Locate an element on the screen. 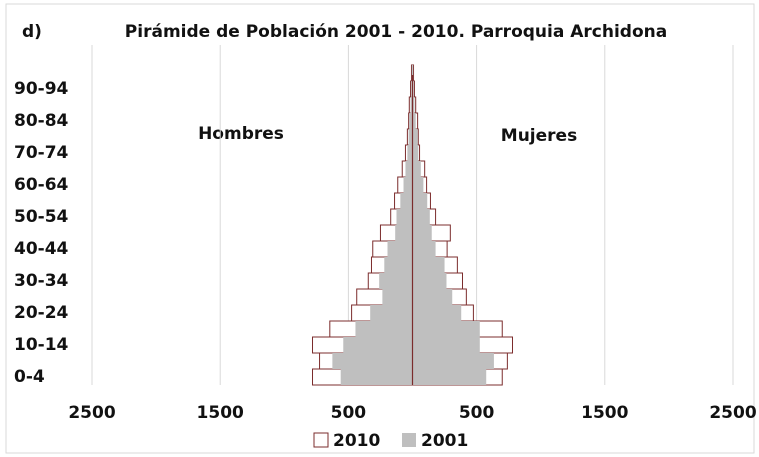  y-tick-label: 30-34 is located at coordinates (41, 281).